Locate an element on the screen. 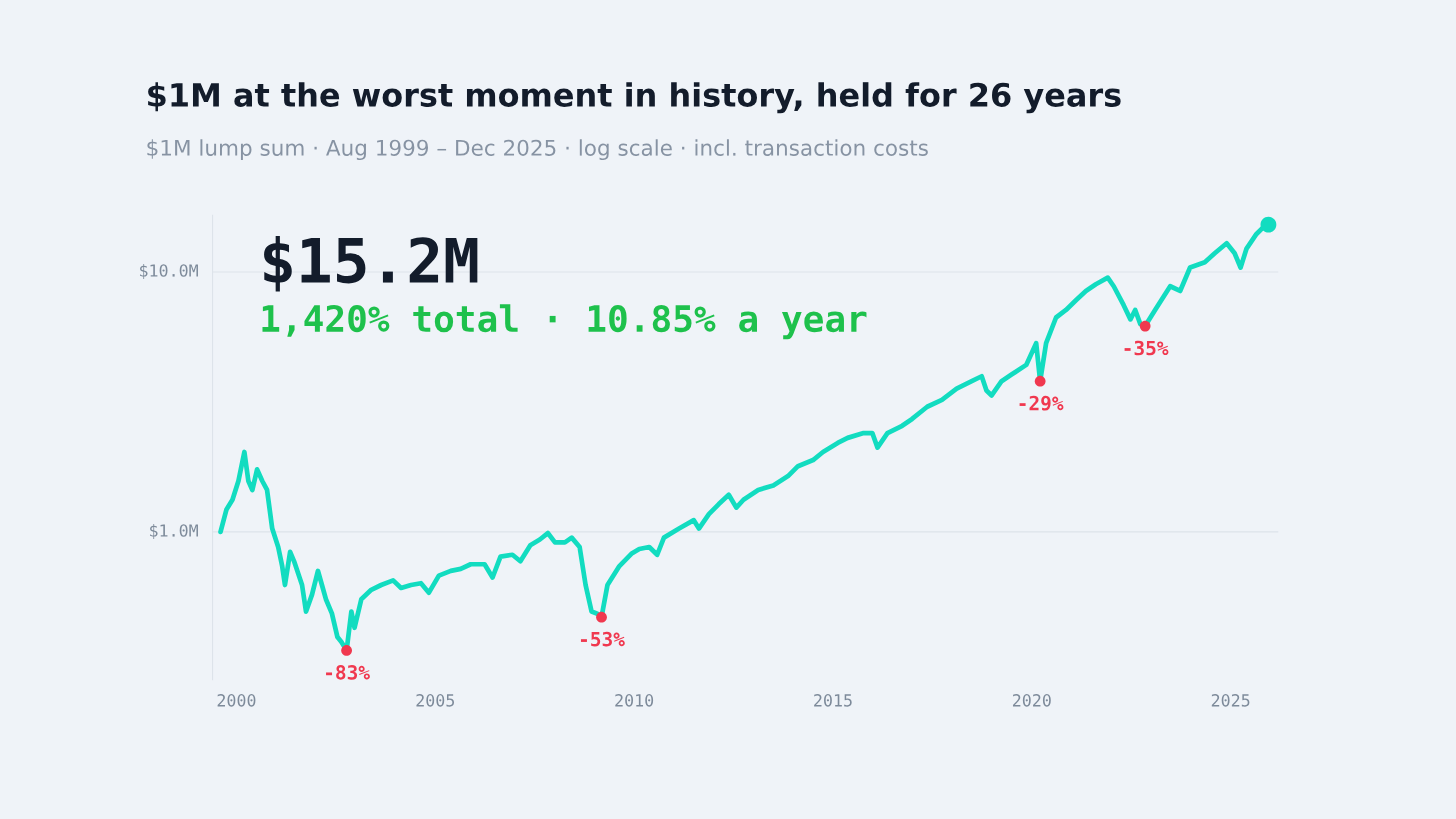 The width and height of the screenshot is (1456, 819). chart-subtitle: $1M lump sum · Aug 1999 – Dec 2025 · log scale · incl. transaction costs is located at coordinates (537, 150).